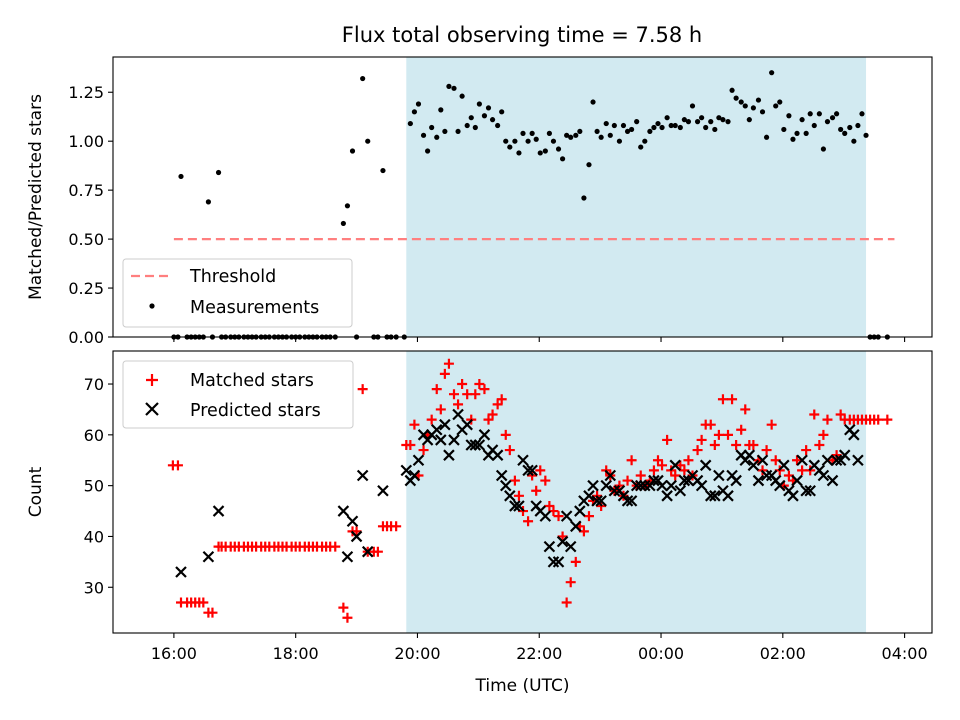 The image size is (960, 720). I want to click on x-tick-label: 18:00, so click(296, 653).